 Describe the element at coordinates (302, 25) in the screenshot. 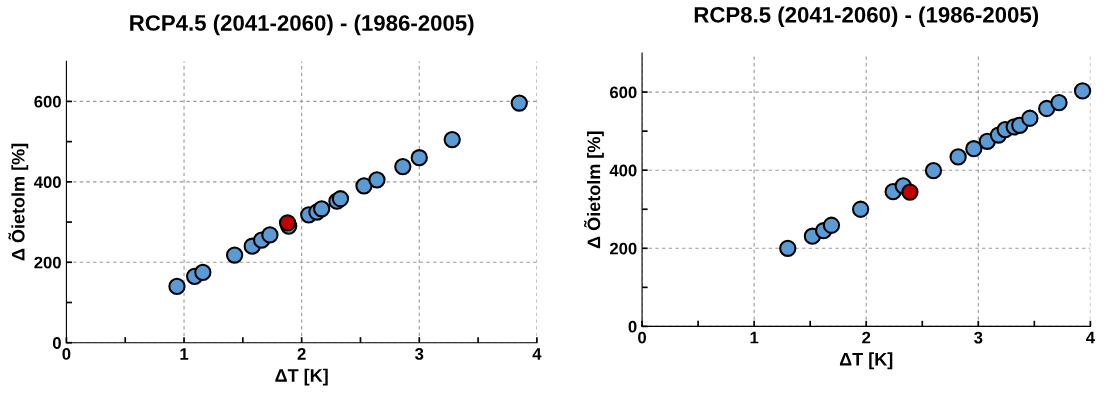

I see `chart-title: RCP4.5 (2041-2060) - (1986-2005)` at that location.